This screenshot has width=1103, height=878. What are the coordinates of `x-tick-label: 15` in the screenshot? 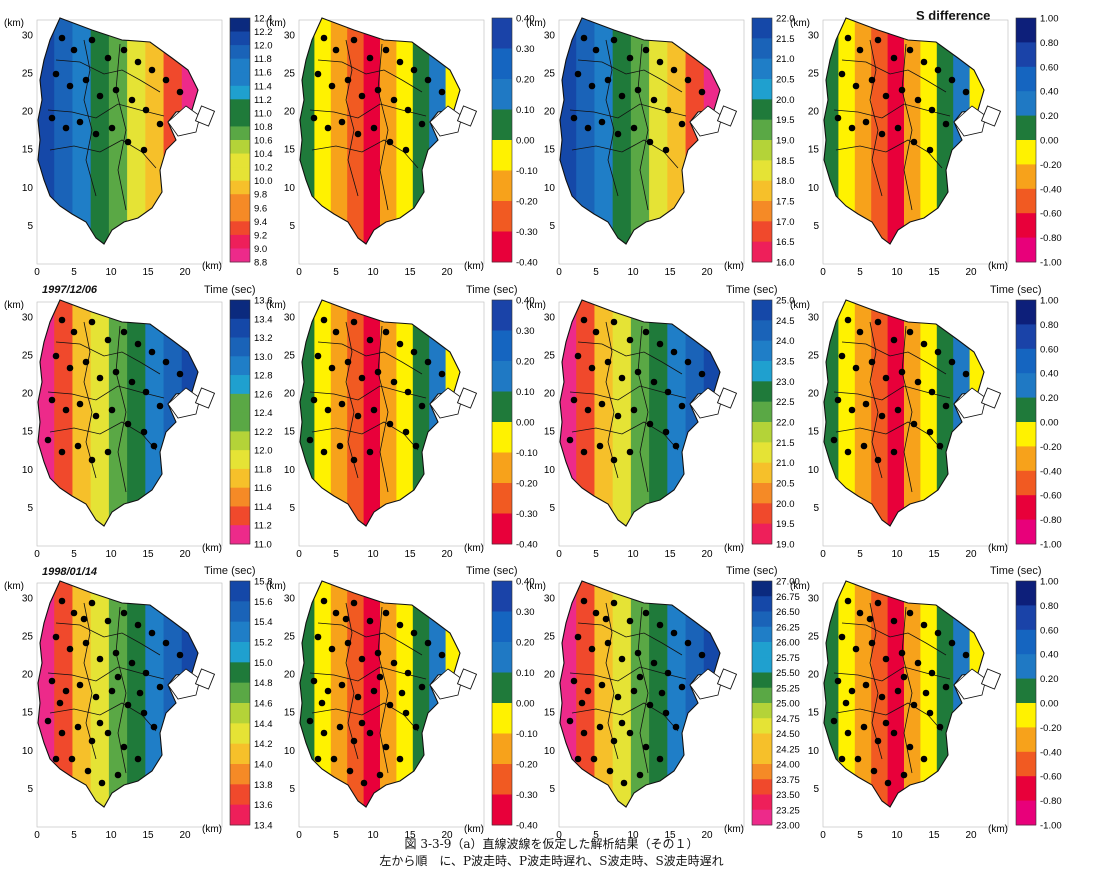 It's located at (934, 835).